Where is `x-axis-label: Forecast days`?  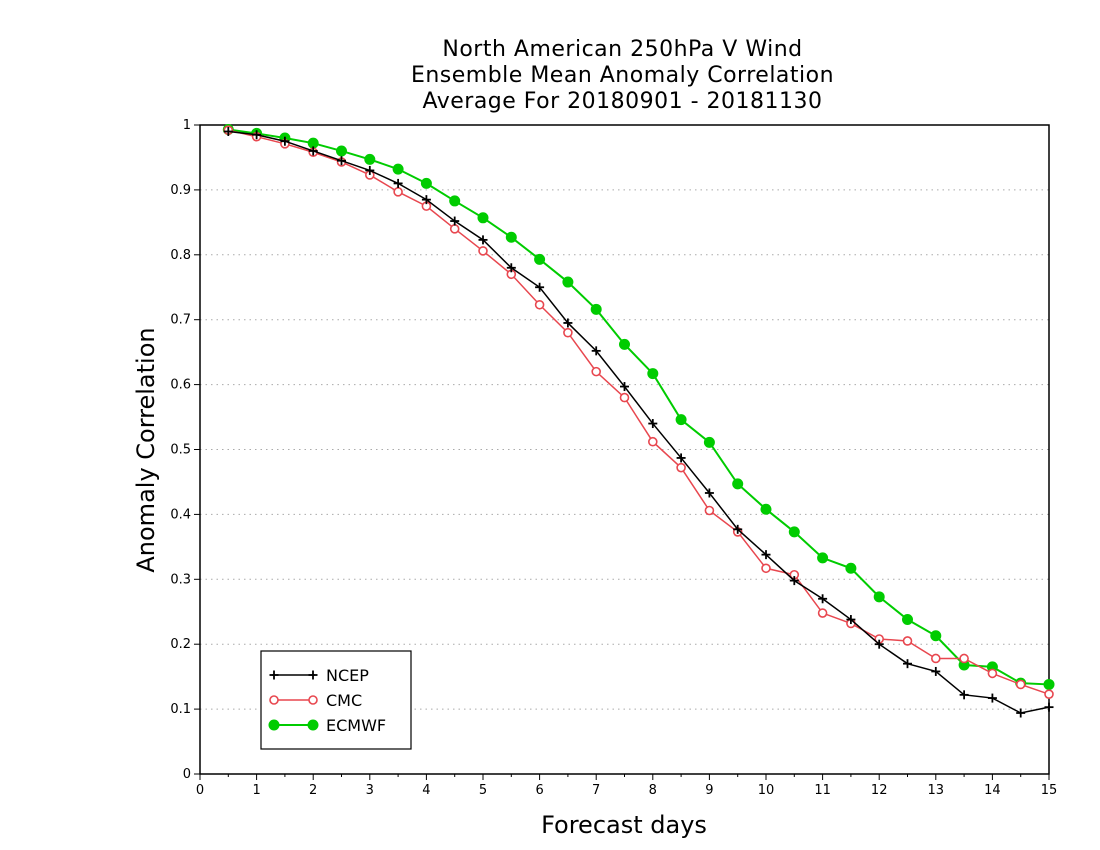 x-axis-label: Forecast days is located at coordinates (624, 825).